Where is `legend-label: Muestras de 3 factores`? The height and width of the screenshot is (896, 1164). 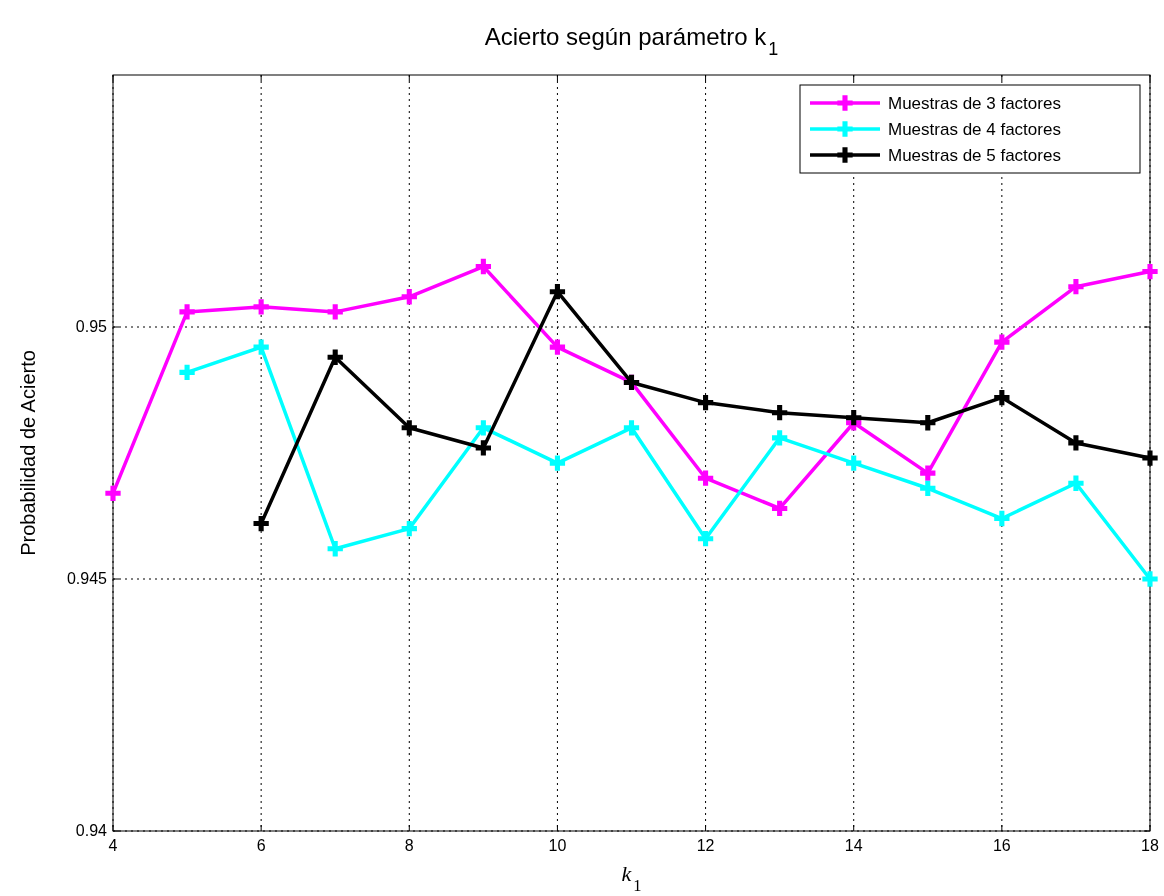 legend-label: Muestras de 3 factores is located at coordinates (974, 103).